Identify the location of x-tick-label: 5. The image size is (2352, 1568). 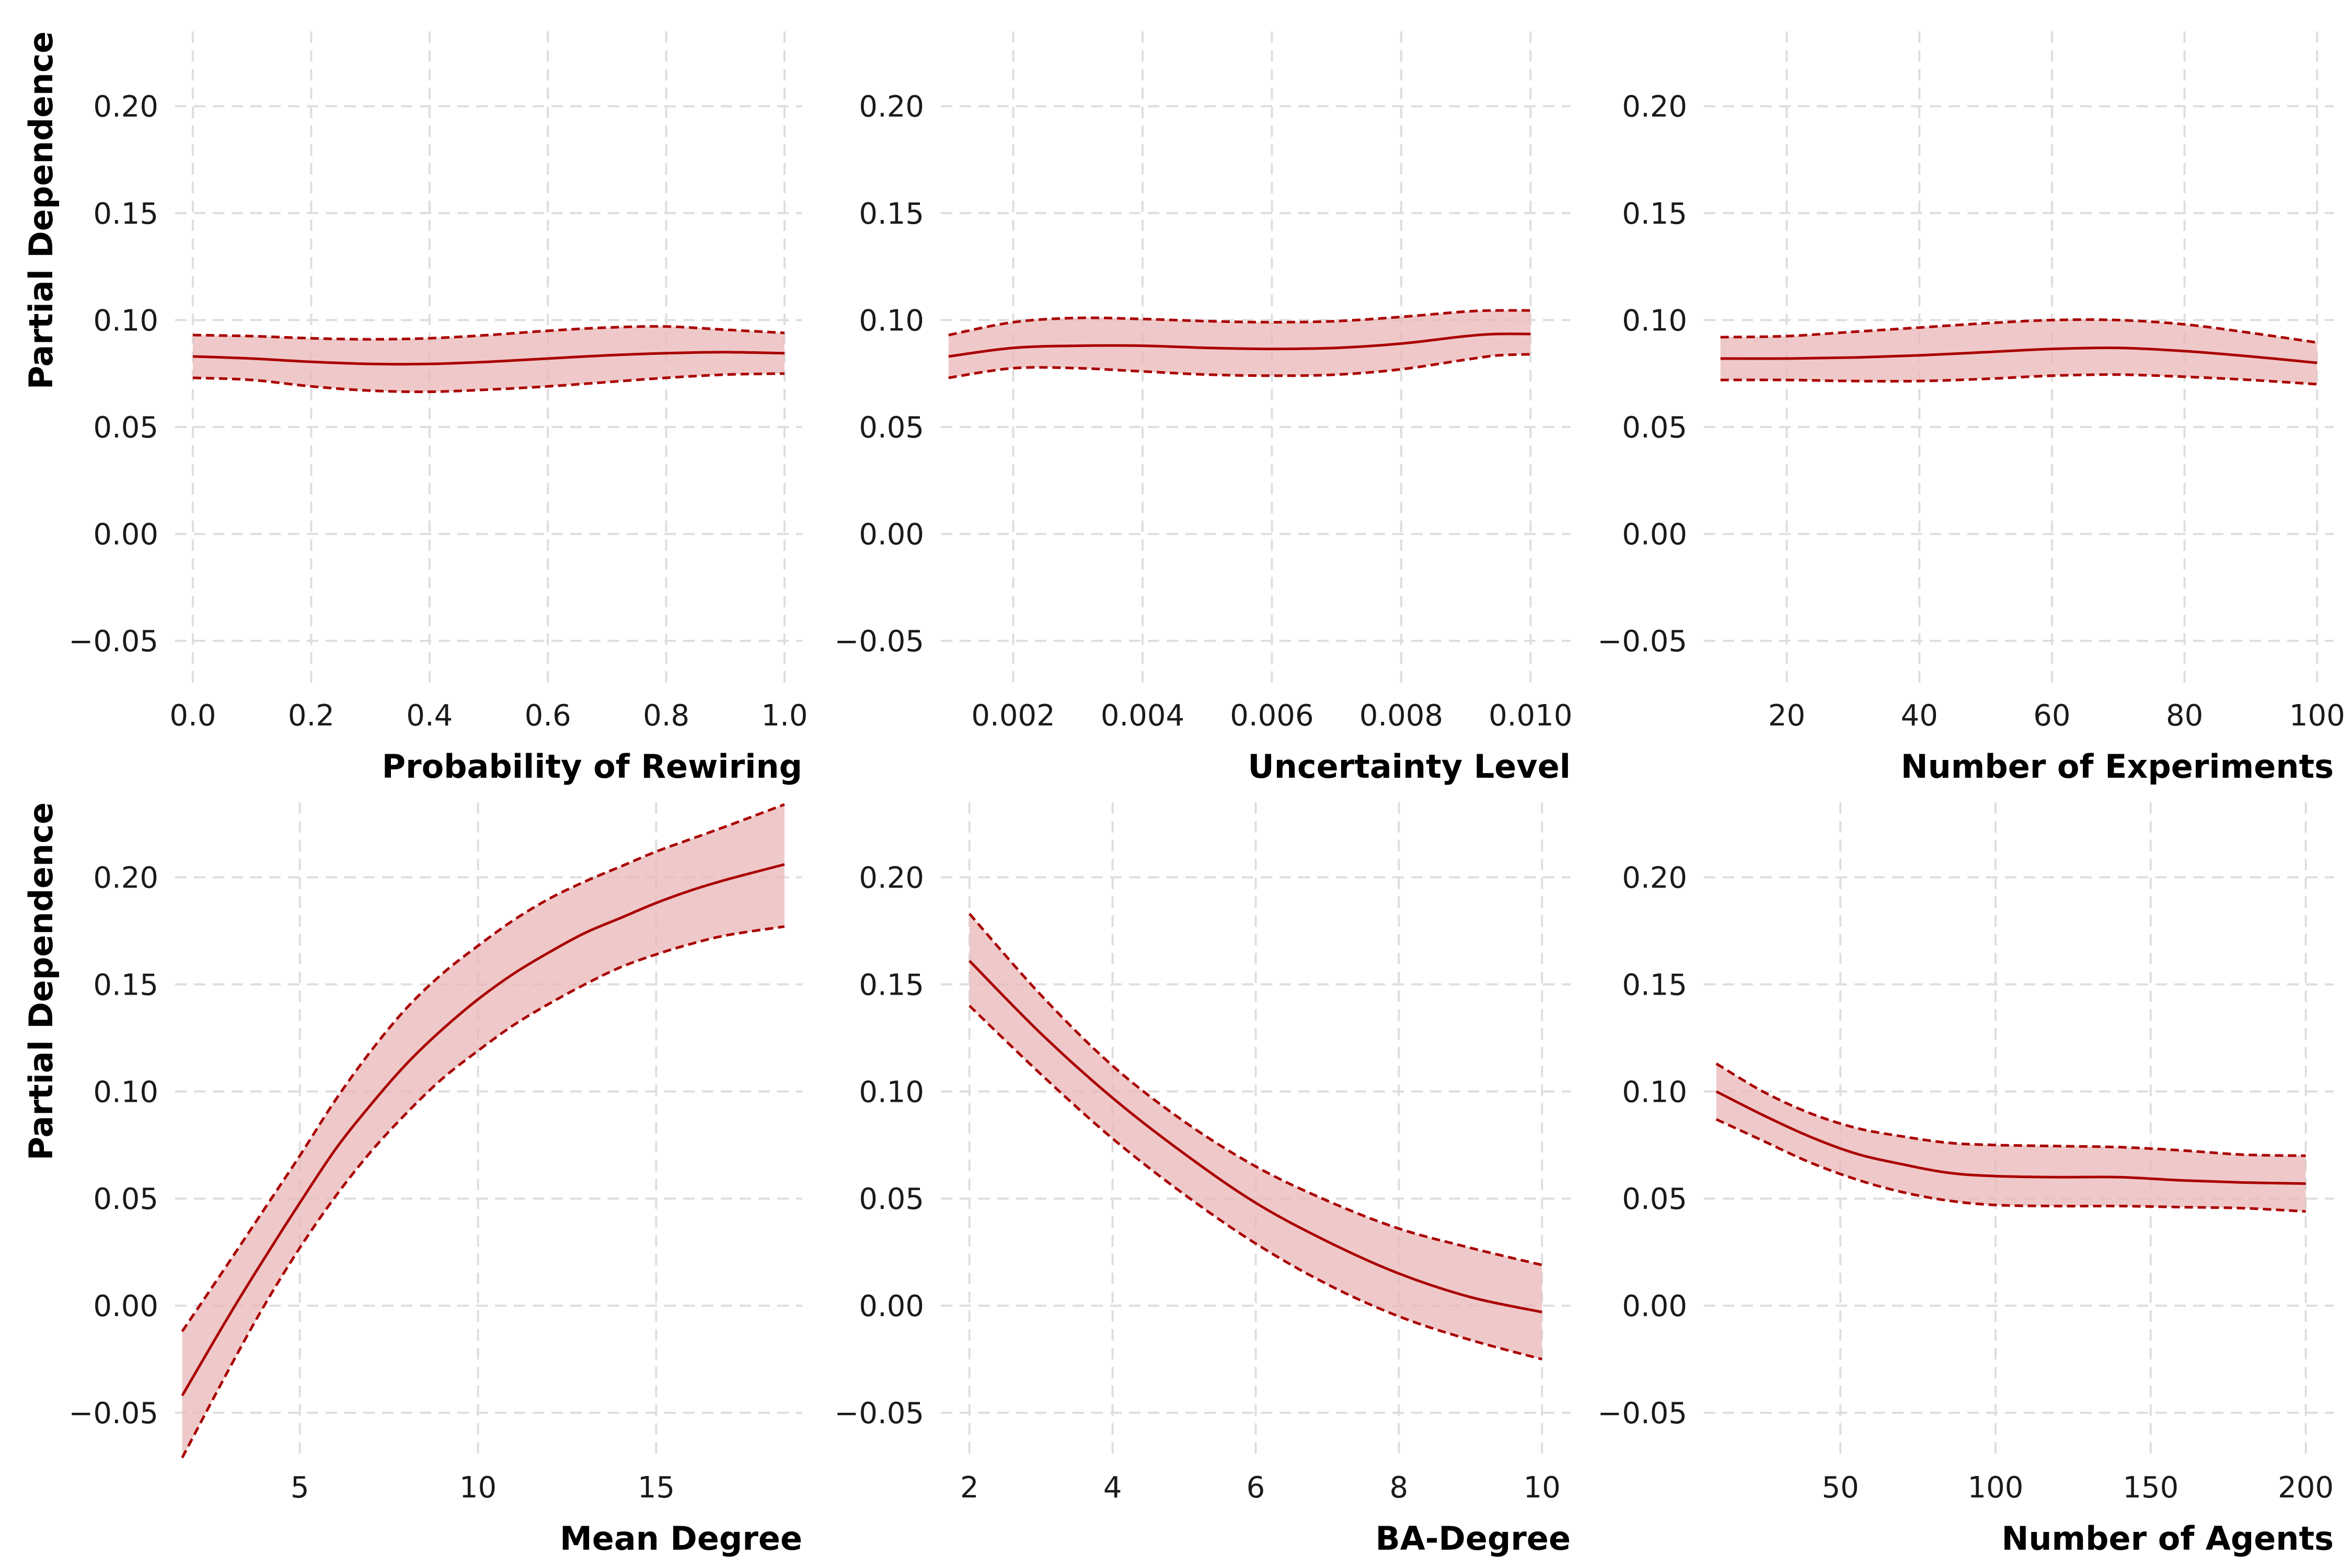
(300, 1488).